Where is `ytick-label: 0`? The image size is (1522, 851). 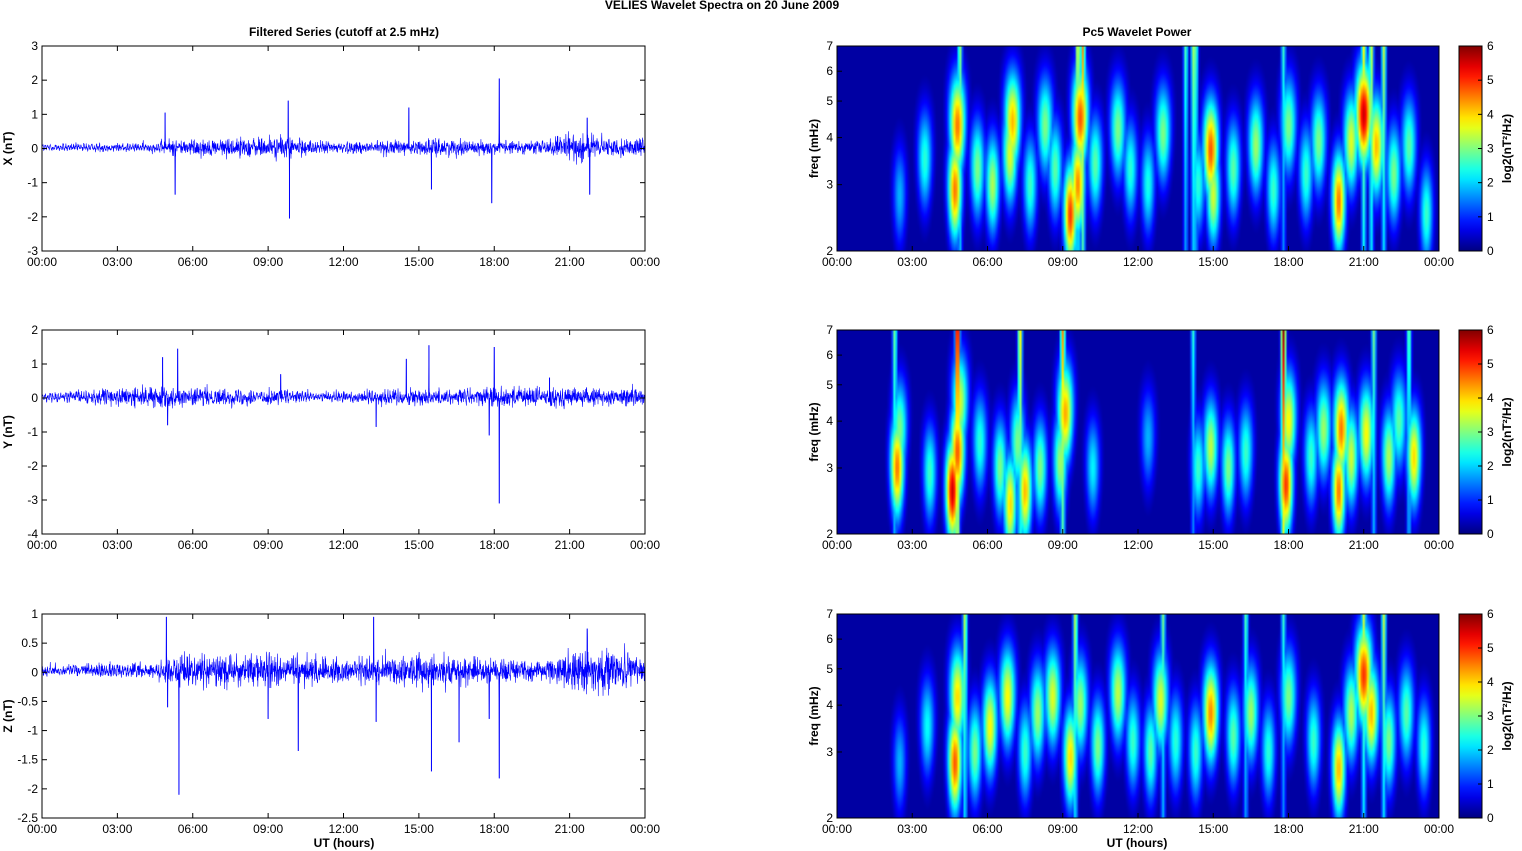
ytick-label: 0 is located at coordinates (34, 672).